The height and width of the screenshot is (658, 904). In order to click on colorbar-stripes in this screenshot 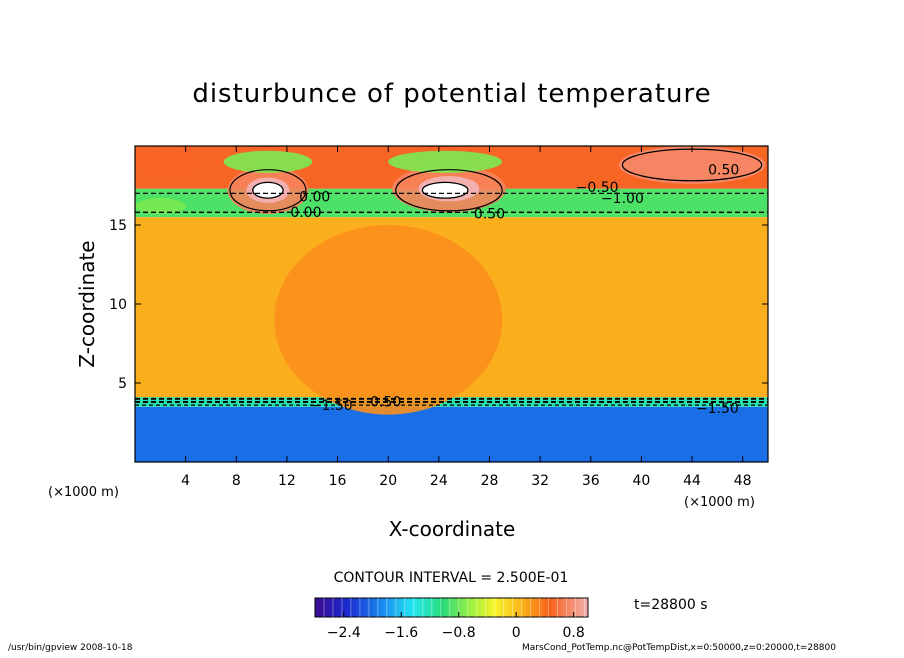, I will do `click(454, 607)`.